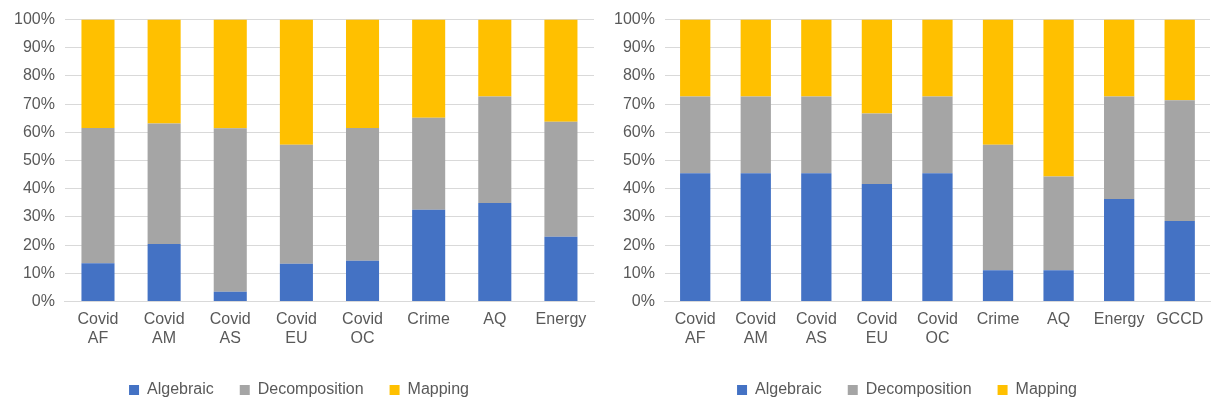 The image size is (1216, 408). Describe the element at coordinates (1180, 318) in the screenshot. I see `x-tick-label: GCCD` at that location.